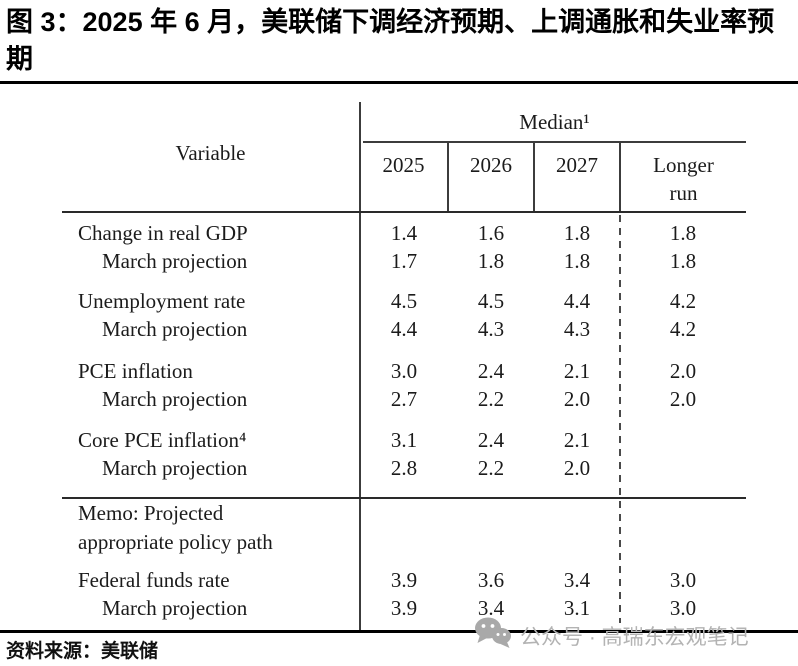 The width and height of the screenshot is (798, 666). Describe the element at coordinates (82, 651) in the screenshot. I see `source-note: 资料来源：美联储` at that location.